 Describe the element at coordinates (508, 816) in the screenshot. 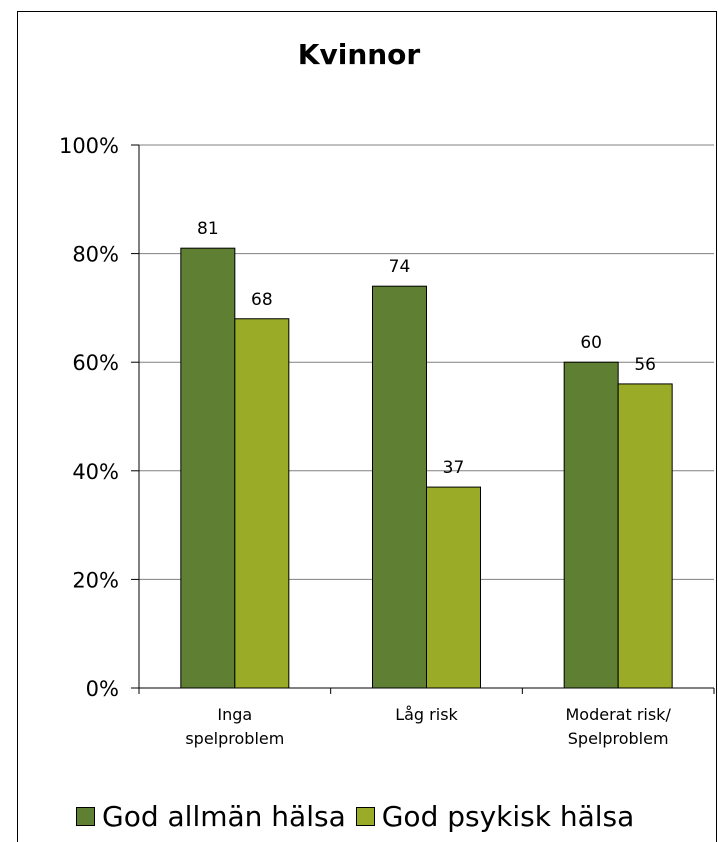

I see `legend-label: God psykisk hälsa` at that location.